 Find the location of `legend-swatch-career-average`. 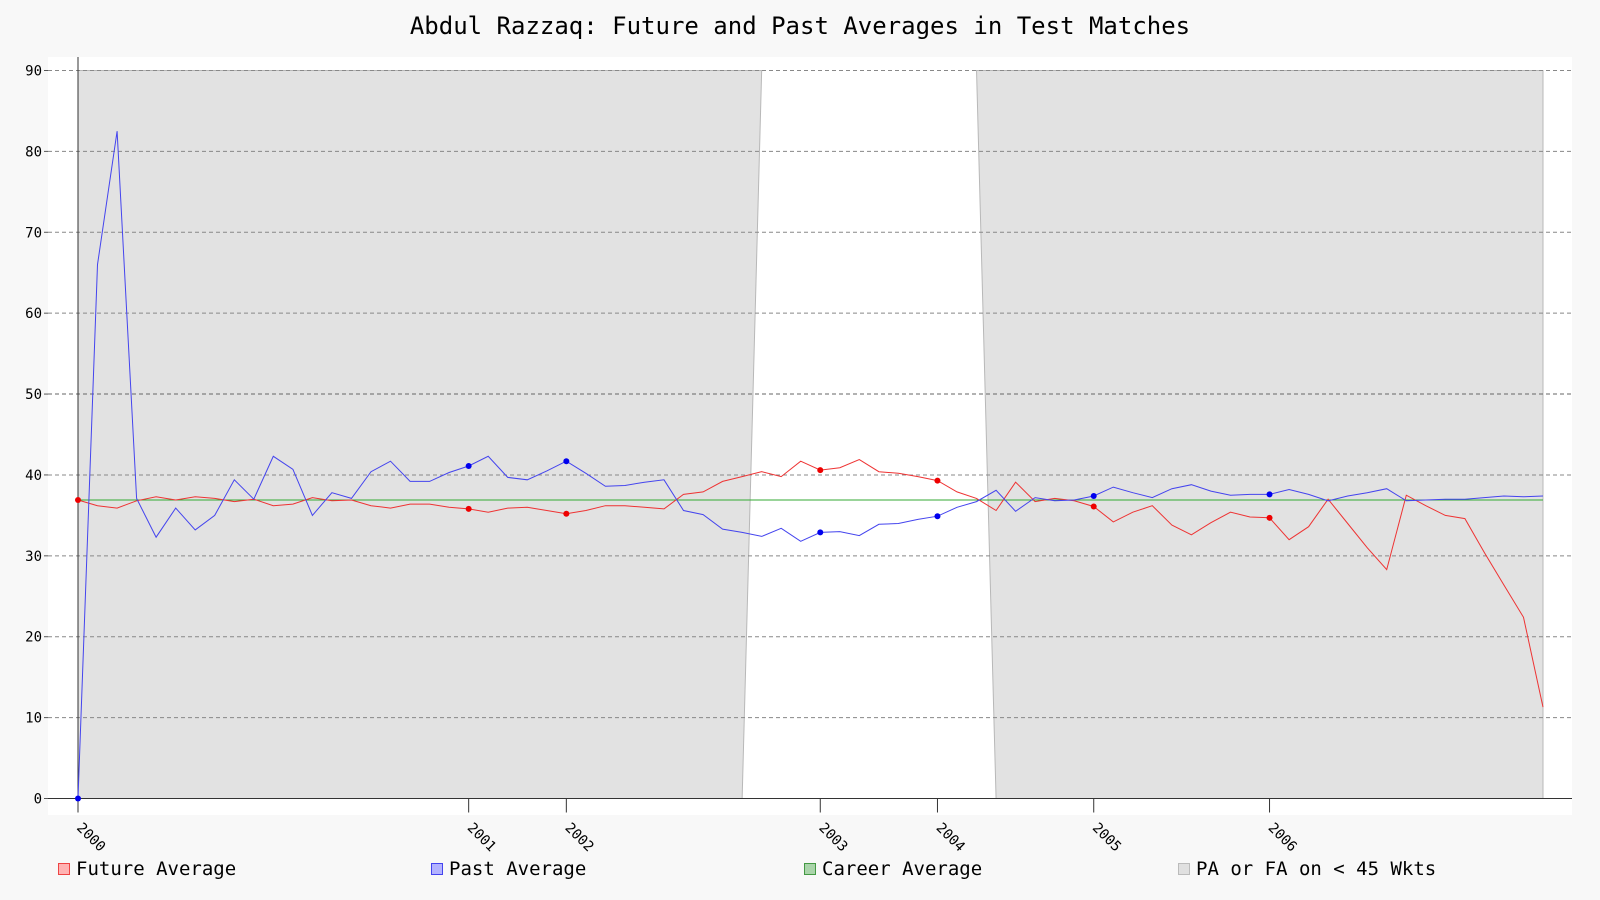

legend-swatch-career-average is located at coordinates (810, 869).